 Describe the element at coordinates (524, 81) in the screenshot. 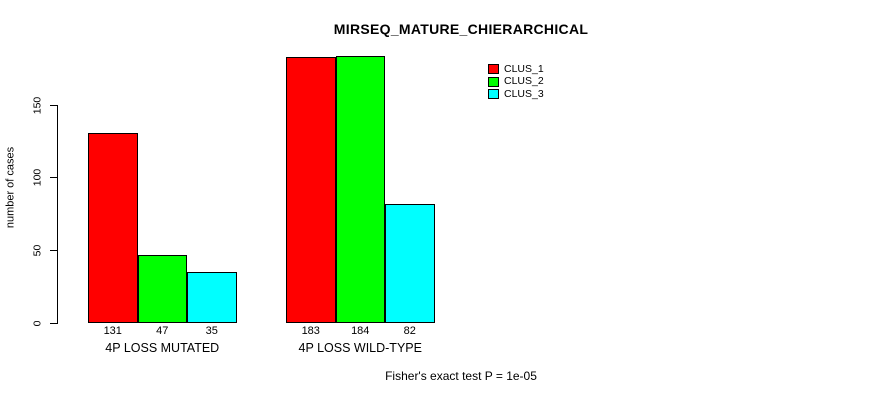

I see `legend-item-label: CLUS_2` at that location.